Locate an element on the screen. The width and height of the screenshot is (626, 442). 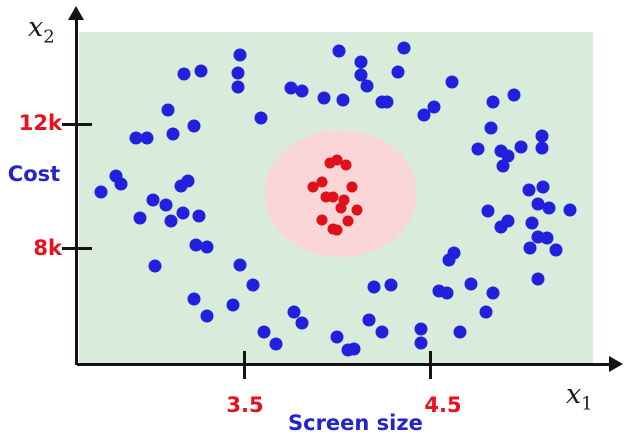
y-tick-label-8k: 8k is located at coordinates (47, 248).